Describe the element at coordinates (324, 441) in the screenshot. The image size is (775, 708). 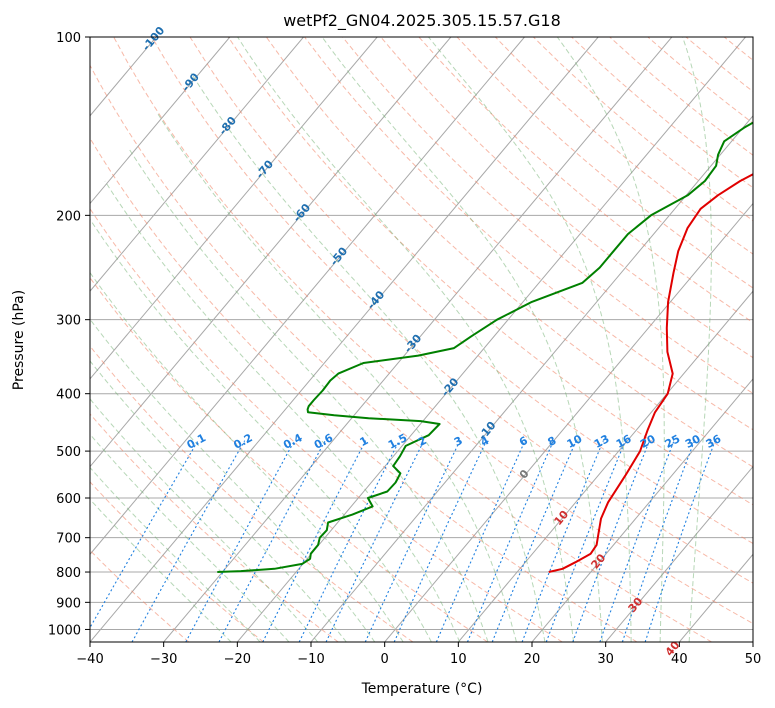
I see `mixing-ratio-label: 0.6` at that location.